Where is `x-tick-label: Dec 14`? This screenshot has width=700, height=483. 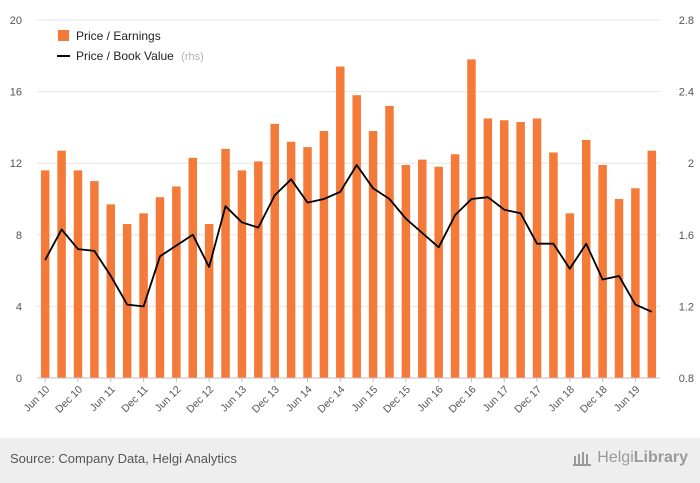
x-tick-label: Dec 14 is located at coordinates (331, 400).